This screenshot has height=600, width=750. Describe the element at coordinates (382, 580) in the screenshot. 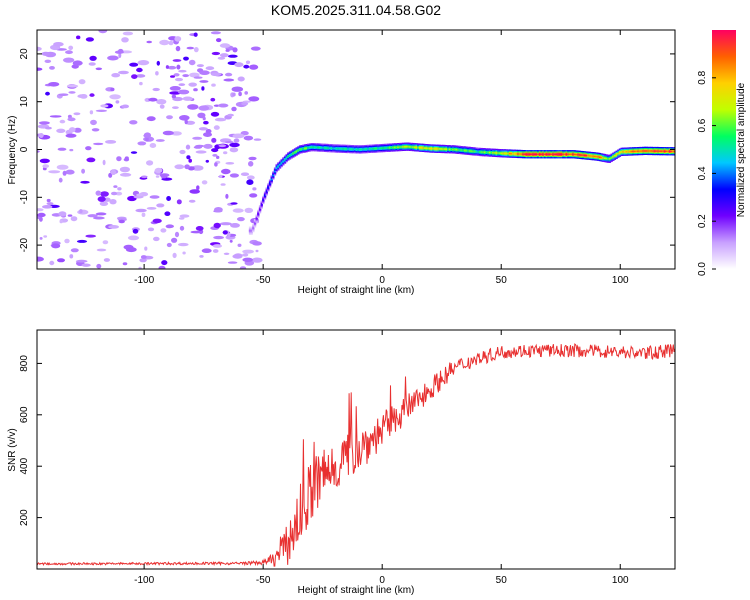

I see `x-tick-label: 0` at that location.